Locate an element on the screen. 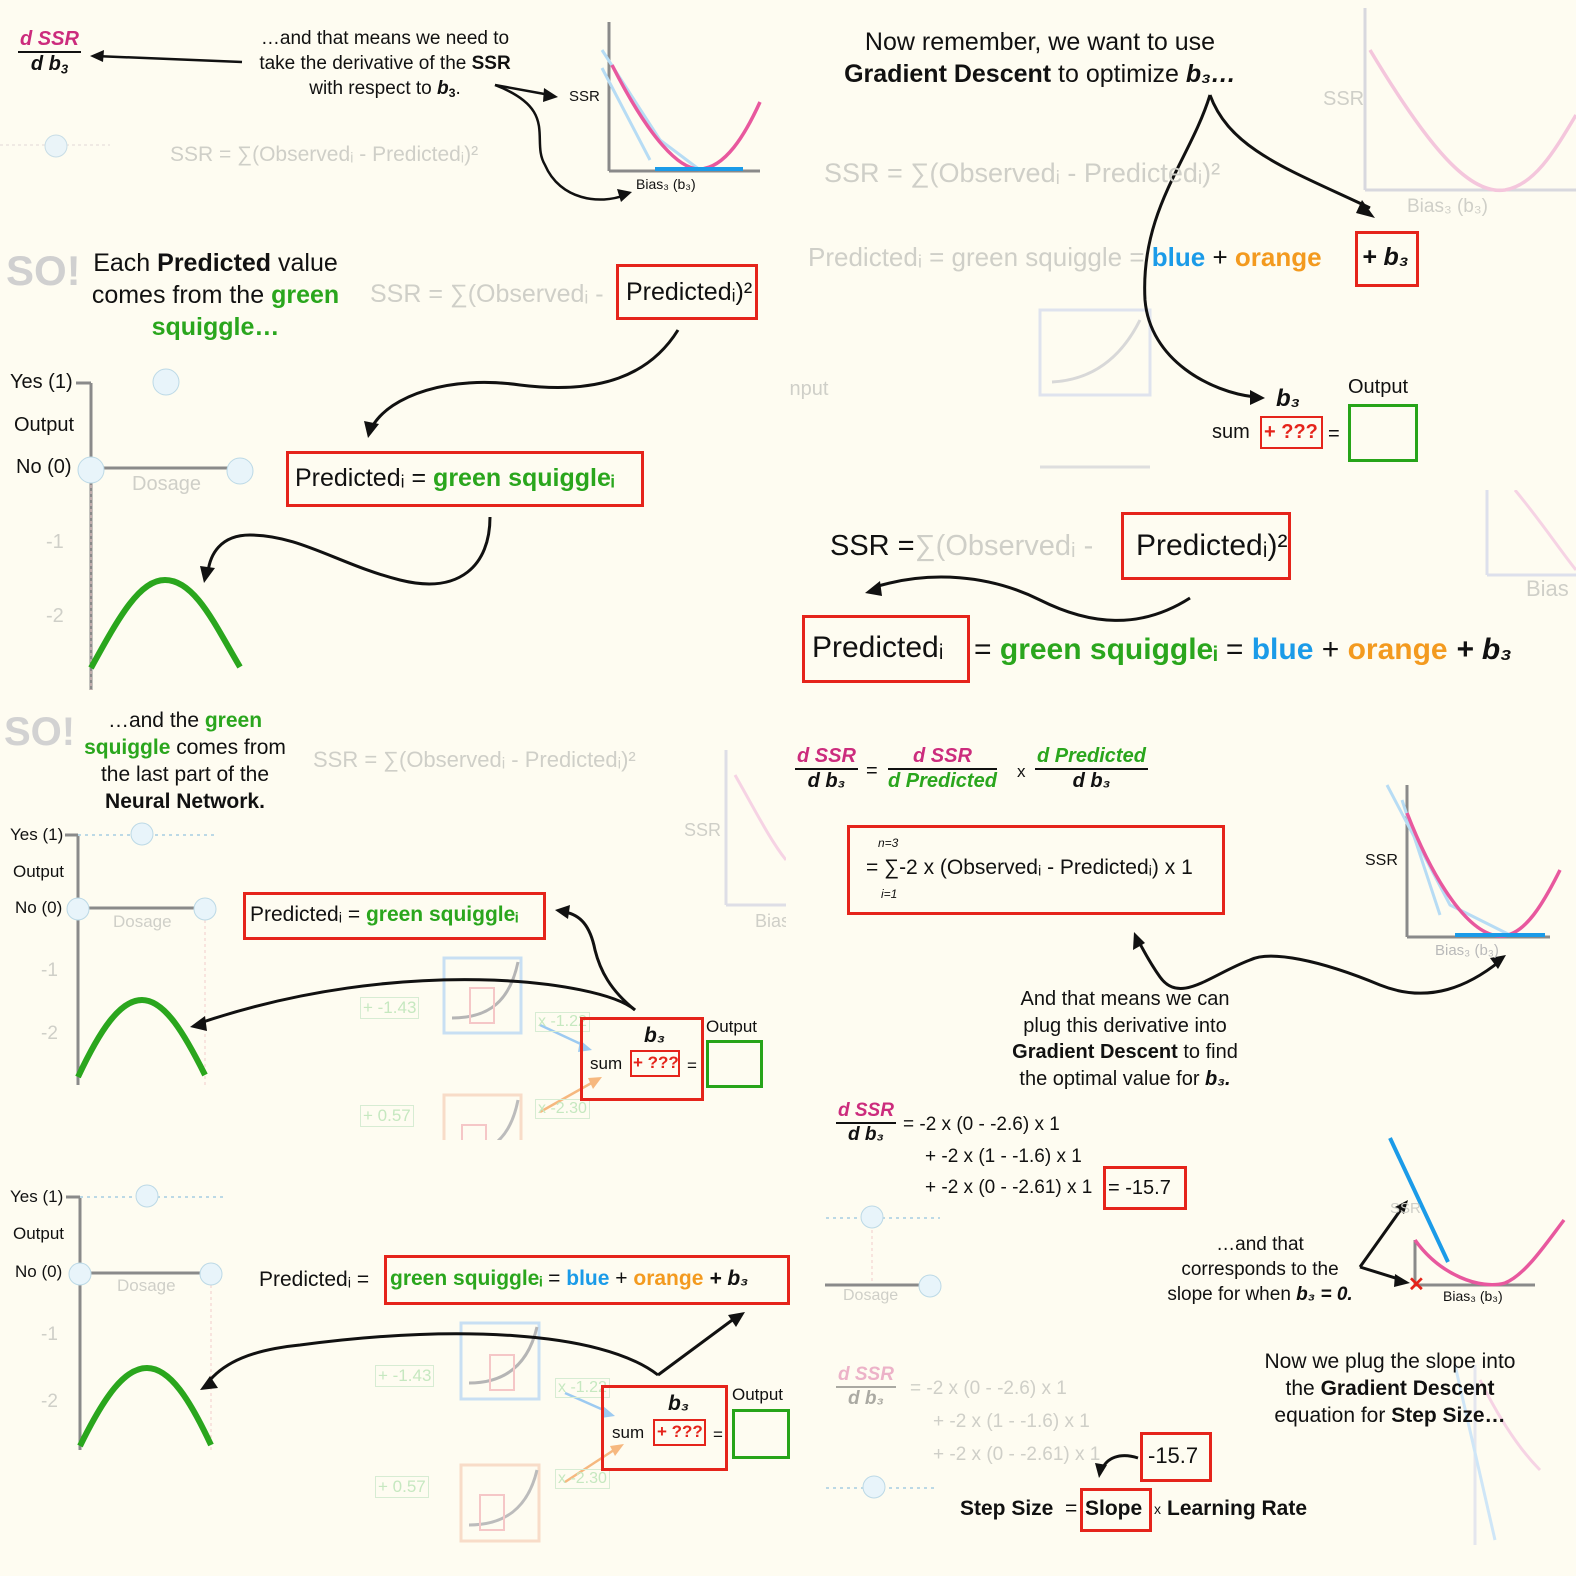 This screenshot has width=1576, height=1576. sum-box is located at coordinates (664, 1428).